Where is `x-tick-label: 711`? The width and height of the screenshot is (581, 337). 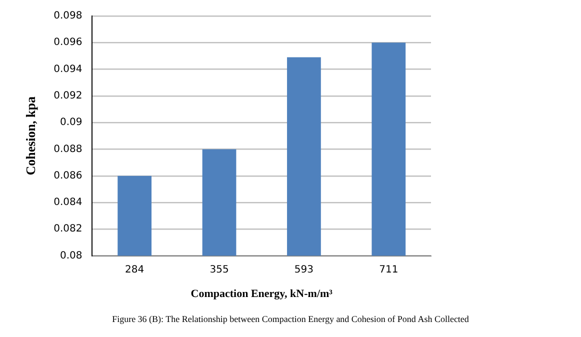 x-tick-label: 711 is located at coordinates (388, 270).